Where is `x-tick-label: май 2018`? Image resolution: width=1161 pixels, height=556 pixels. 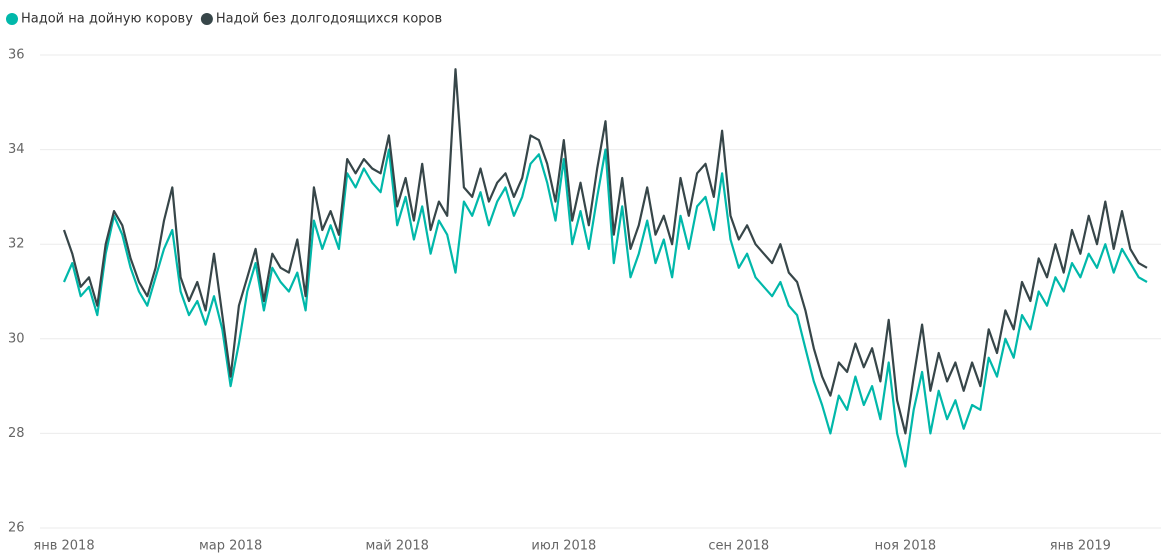
x-tick-label: май 2018 is located at coordinates (397, 546).